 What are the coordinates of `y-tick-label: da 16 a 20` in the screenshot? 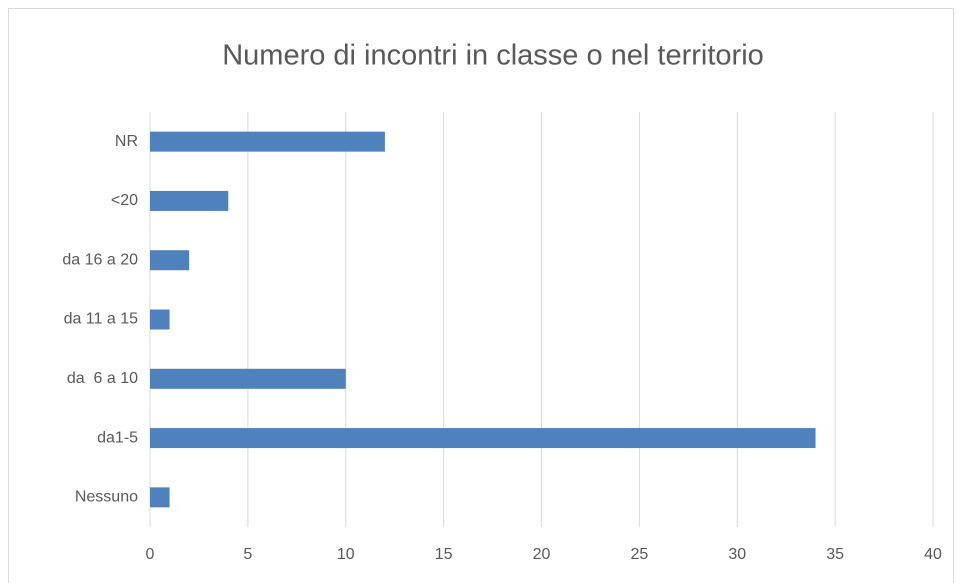 It's located at (100, 259).